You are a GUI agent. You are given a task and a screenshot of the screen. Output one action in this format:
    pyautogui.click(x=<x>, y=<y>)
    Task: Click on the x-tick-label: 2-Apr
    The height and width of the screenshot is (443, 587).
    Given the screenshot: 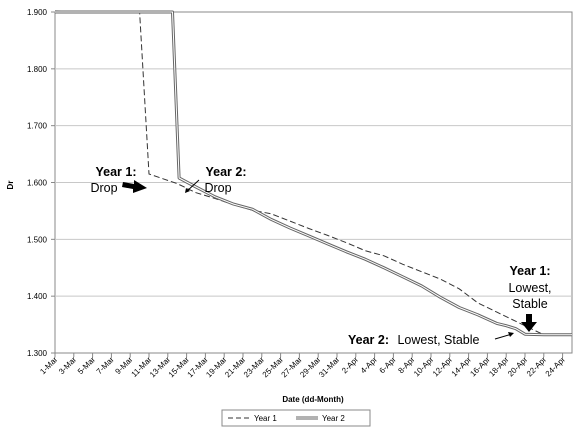 What is the action you would take?
    pyautogui.click(x=350, y=365)
    